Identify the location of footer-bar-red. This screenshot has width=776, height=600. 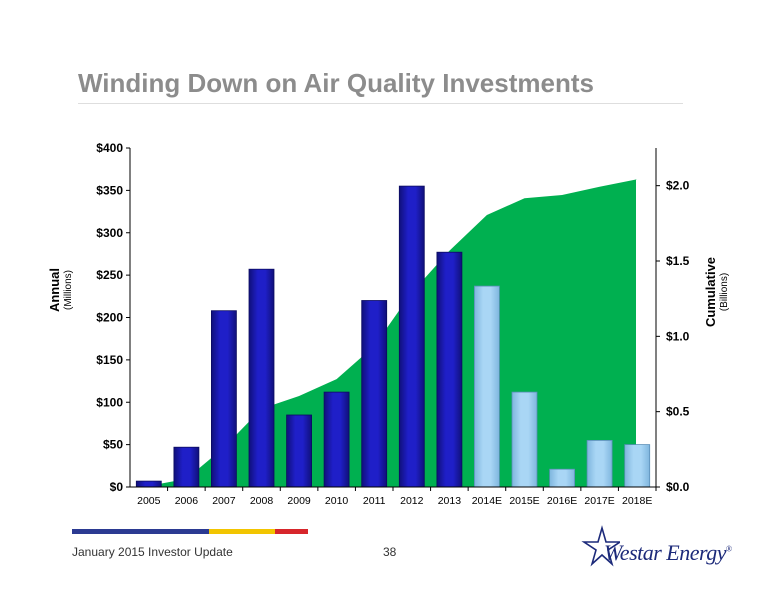
(291, 531).